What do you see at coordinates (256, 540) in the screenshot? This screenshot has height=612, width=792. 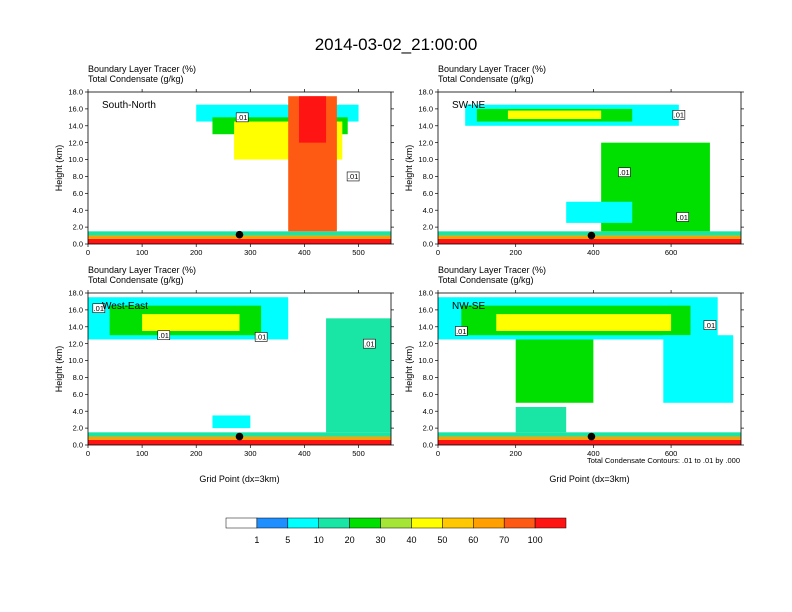 I see `colorbar-label: 1` at bounding box center [256, 540].